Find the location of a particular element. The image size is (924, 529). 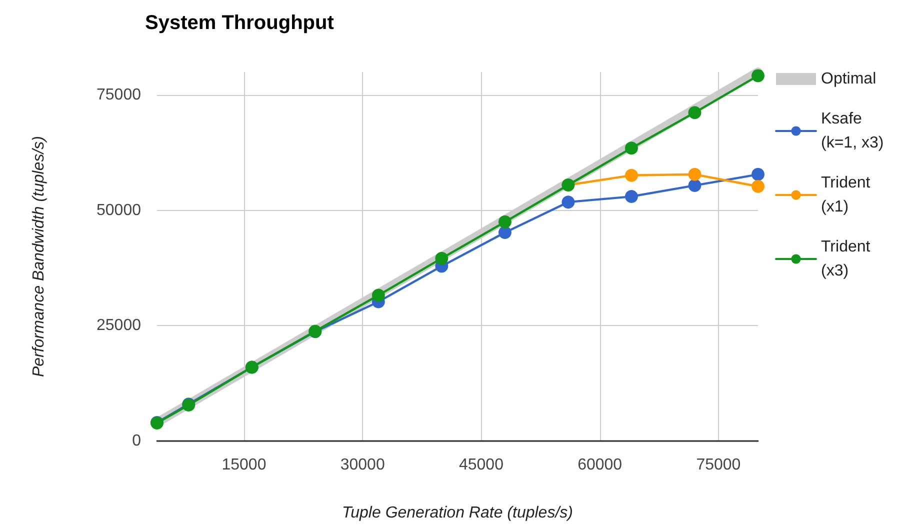

y-axis-title: Performance Bandwidth (tuples/s) is located at coordinates (39, 256).